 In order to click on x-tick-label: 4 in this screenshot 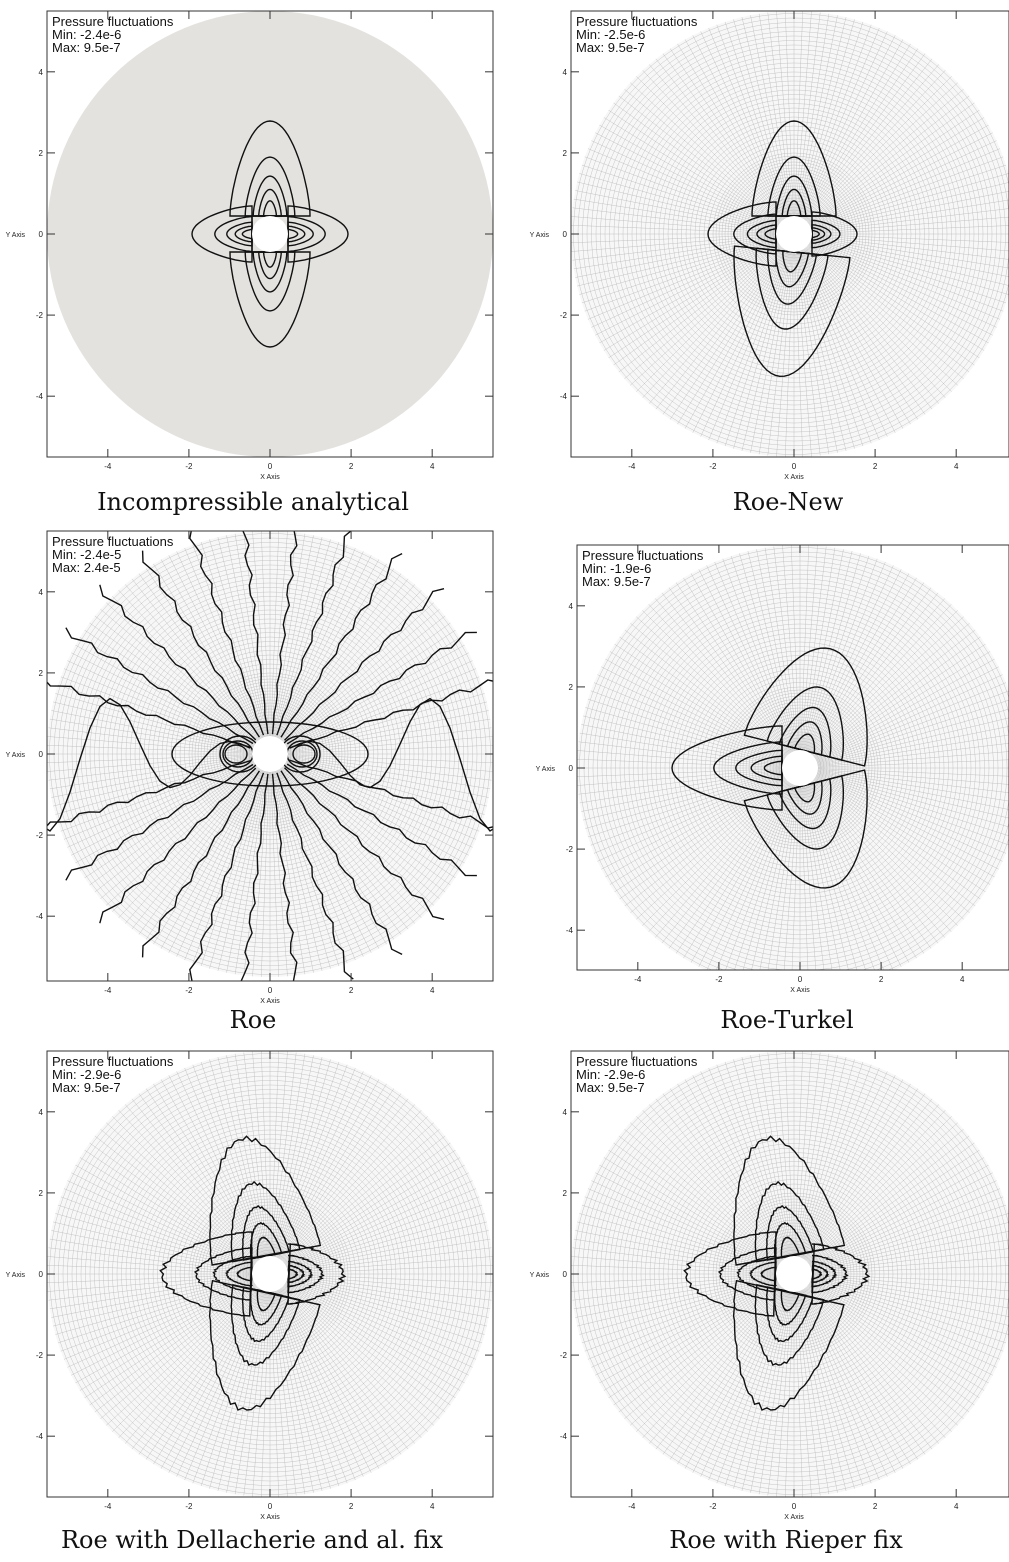, I will do `click(956, 466)`.